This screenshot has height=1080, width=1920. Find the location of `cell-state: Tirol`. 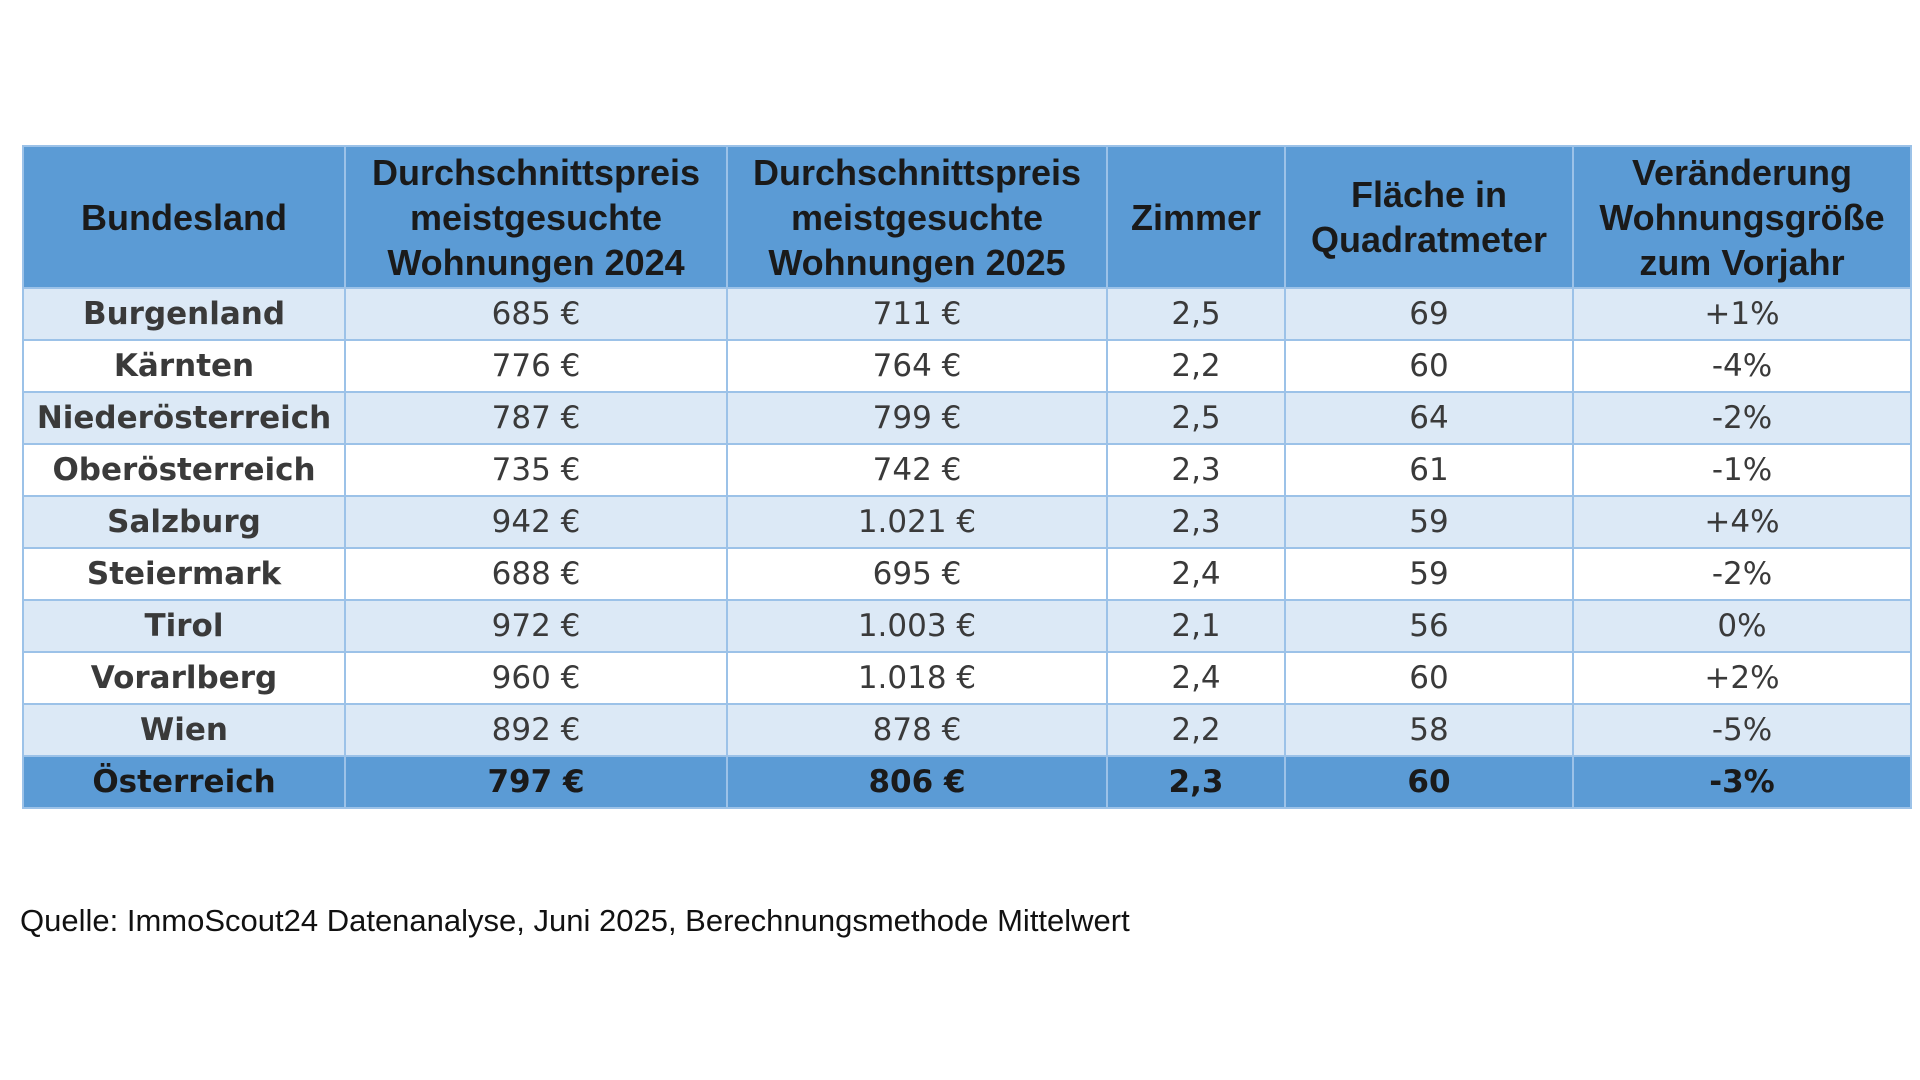

cell-state: Tirol is located at coordinates (184, 626).